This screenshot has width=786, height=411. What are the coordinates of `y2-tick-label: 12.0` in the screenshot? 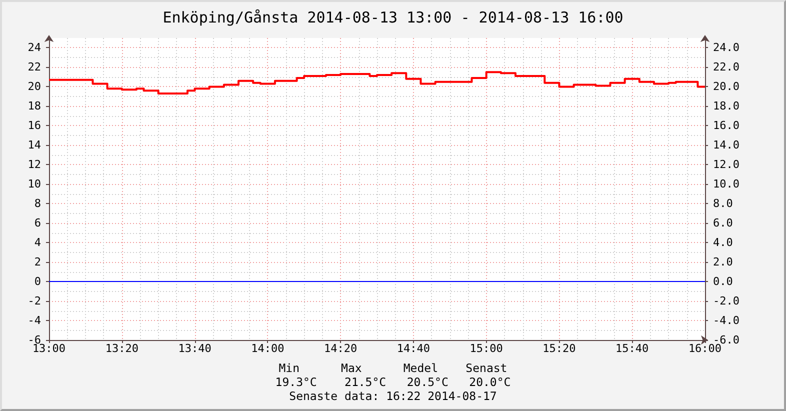 It's located at (726, 165).